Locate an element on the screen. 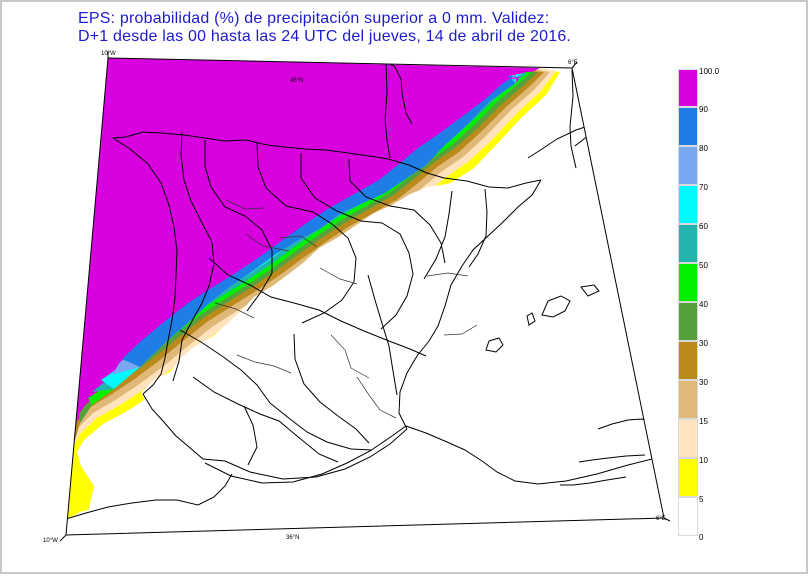 Image resolution: width=812 pixels, height=577 pixels. legend-label-50: 50 is located at coordinates (703, 265).